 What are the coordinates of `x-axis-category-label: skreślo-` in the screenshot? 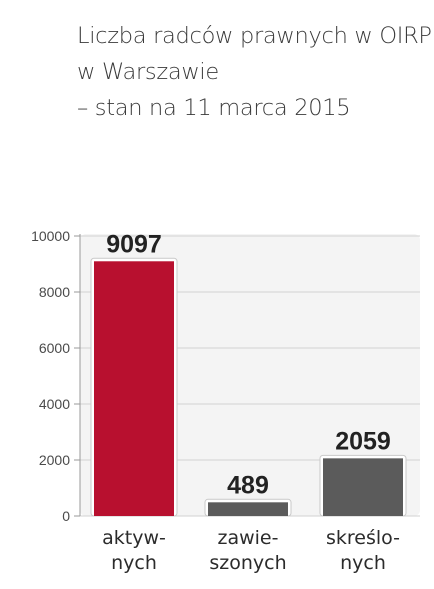 It's located at (363, 538).